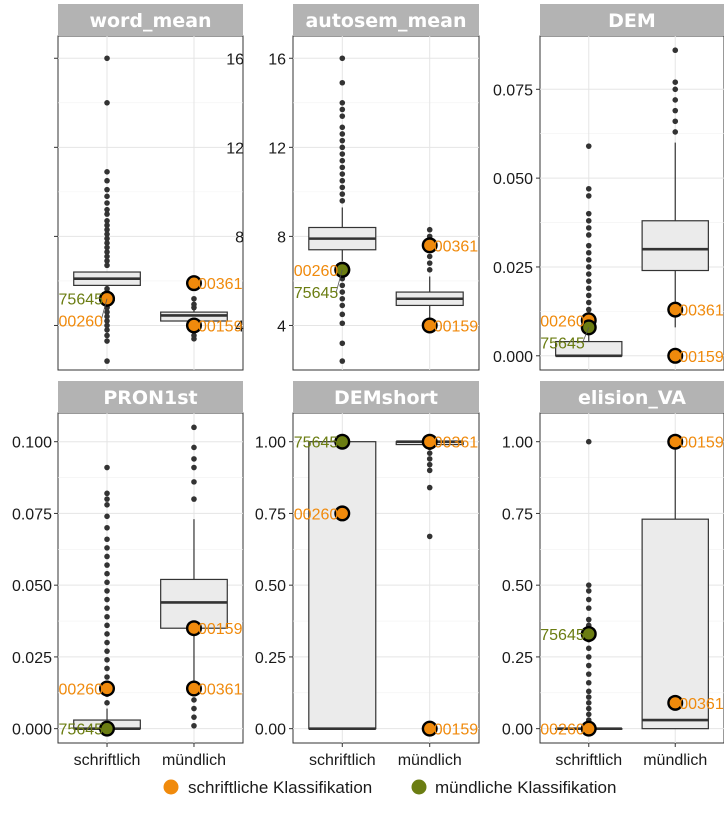  Describe the element at coordinates (525, 787) in the screenshot. I see `legend-label-muendlich: mündliche Klassifikation` at that location.